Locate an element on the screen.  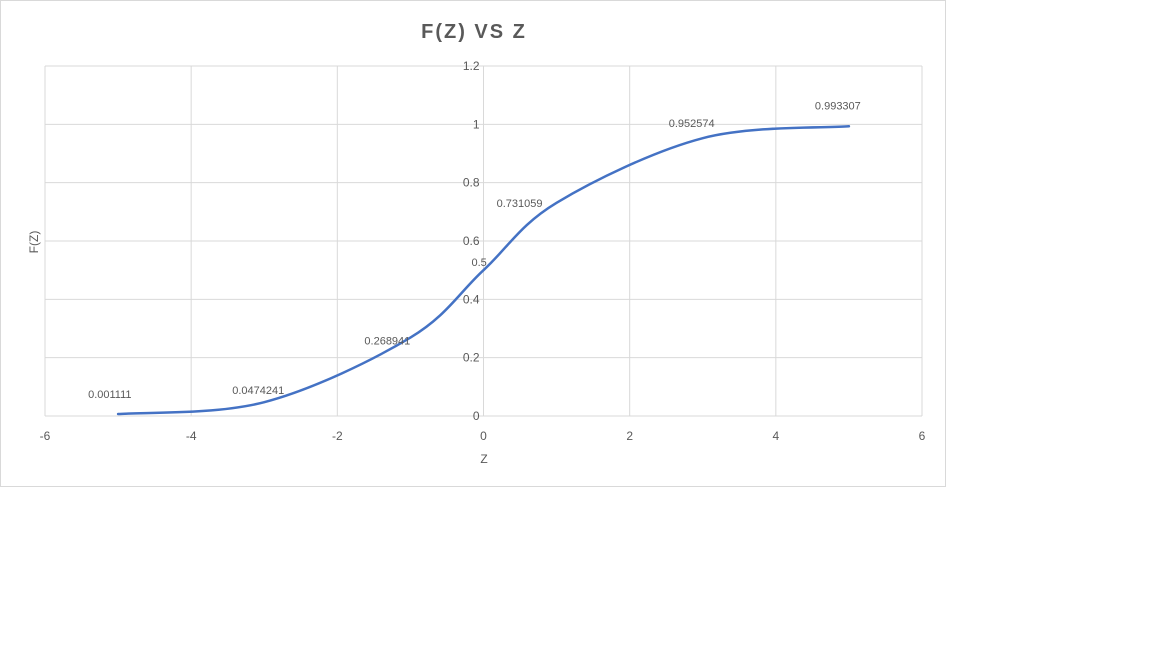
data-label: 0.0474241 is located at coordinates (258, 391).